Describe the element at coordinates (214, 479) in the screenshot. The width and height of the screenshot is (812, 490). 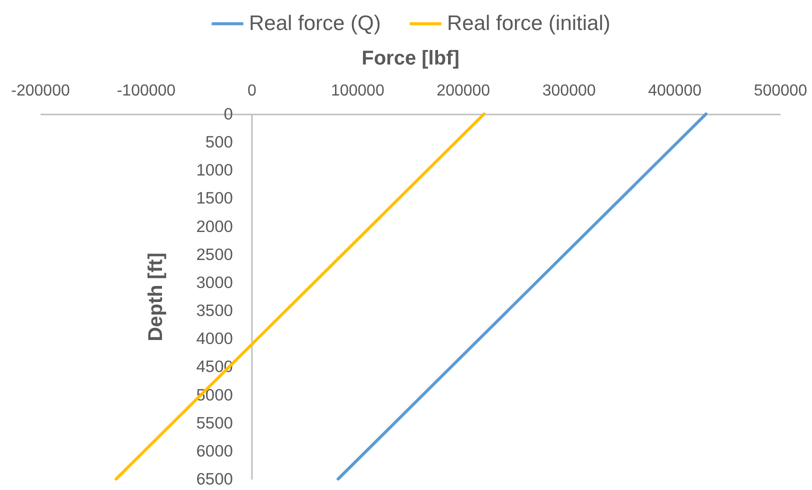
I see `y-tick-label: 6500` at that location.